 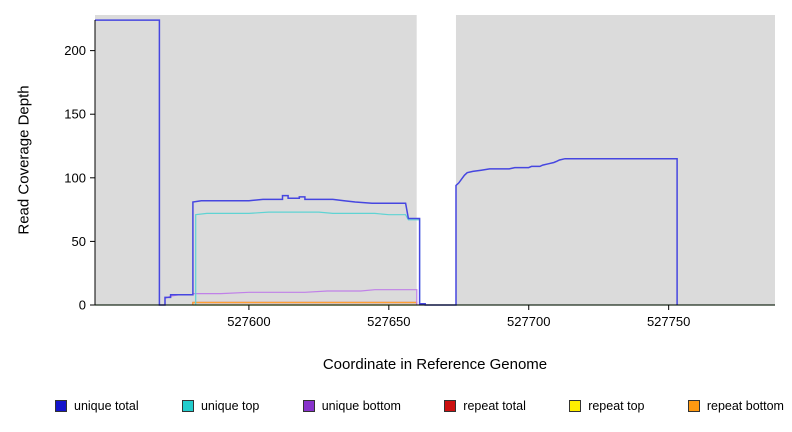 I want to click on legend-label-unique-bottom: unique bottom, so click(x=361, y=406).